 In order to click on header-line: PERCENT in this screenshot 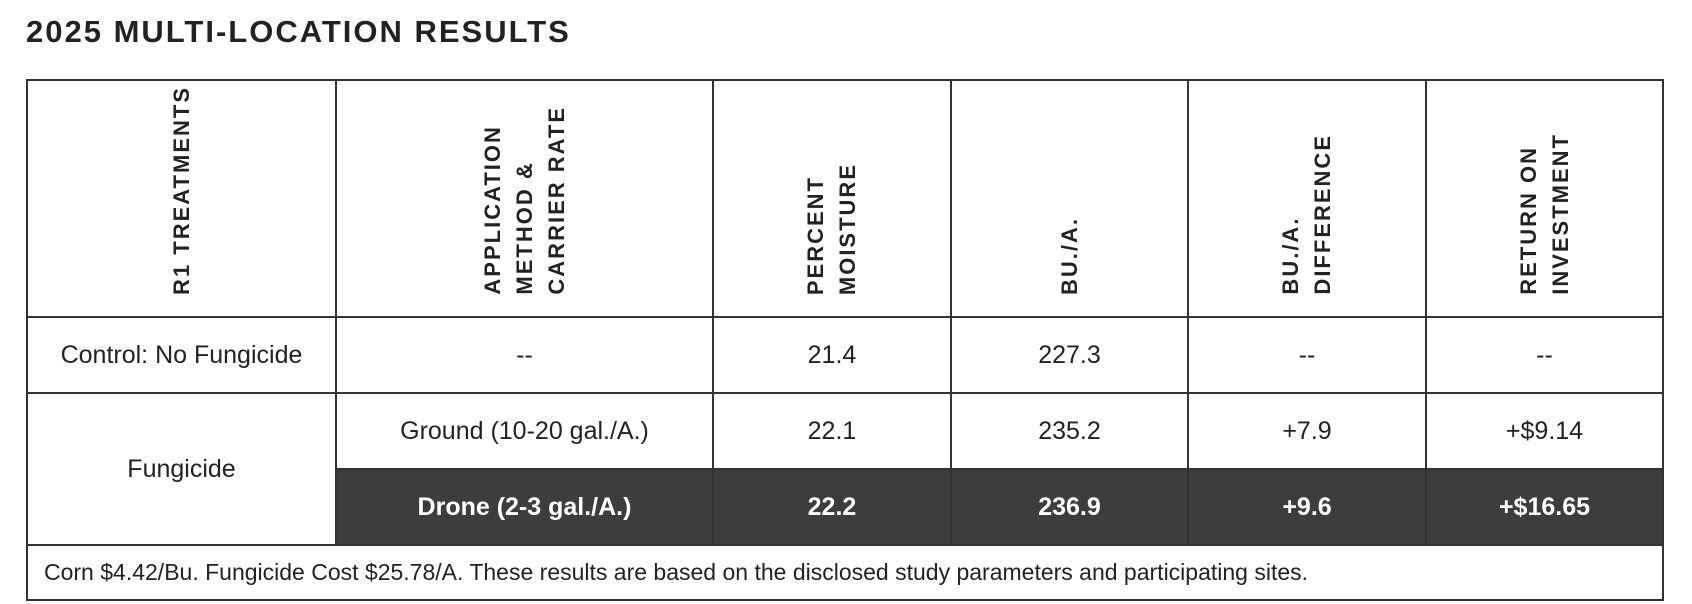, I will do `click(815, 235)`.